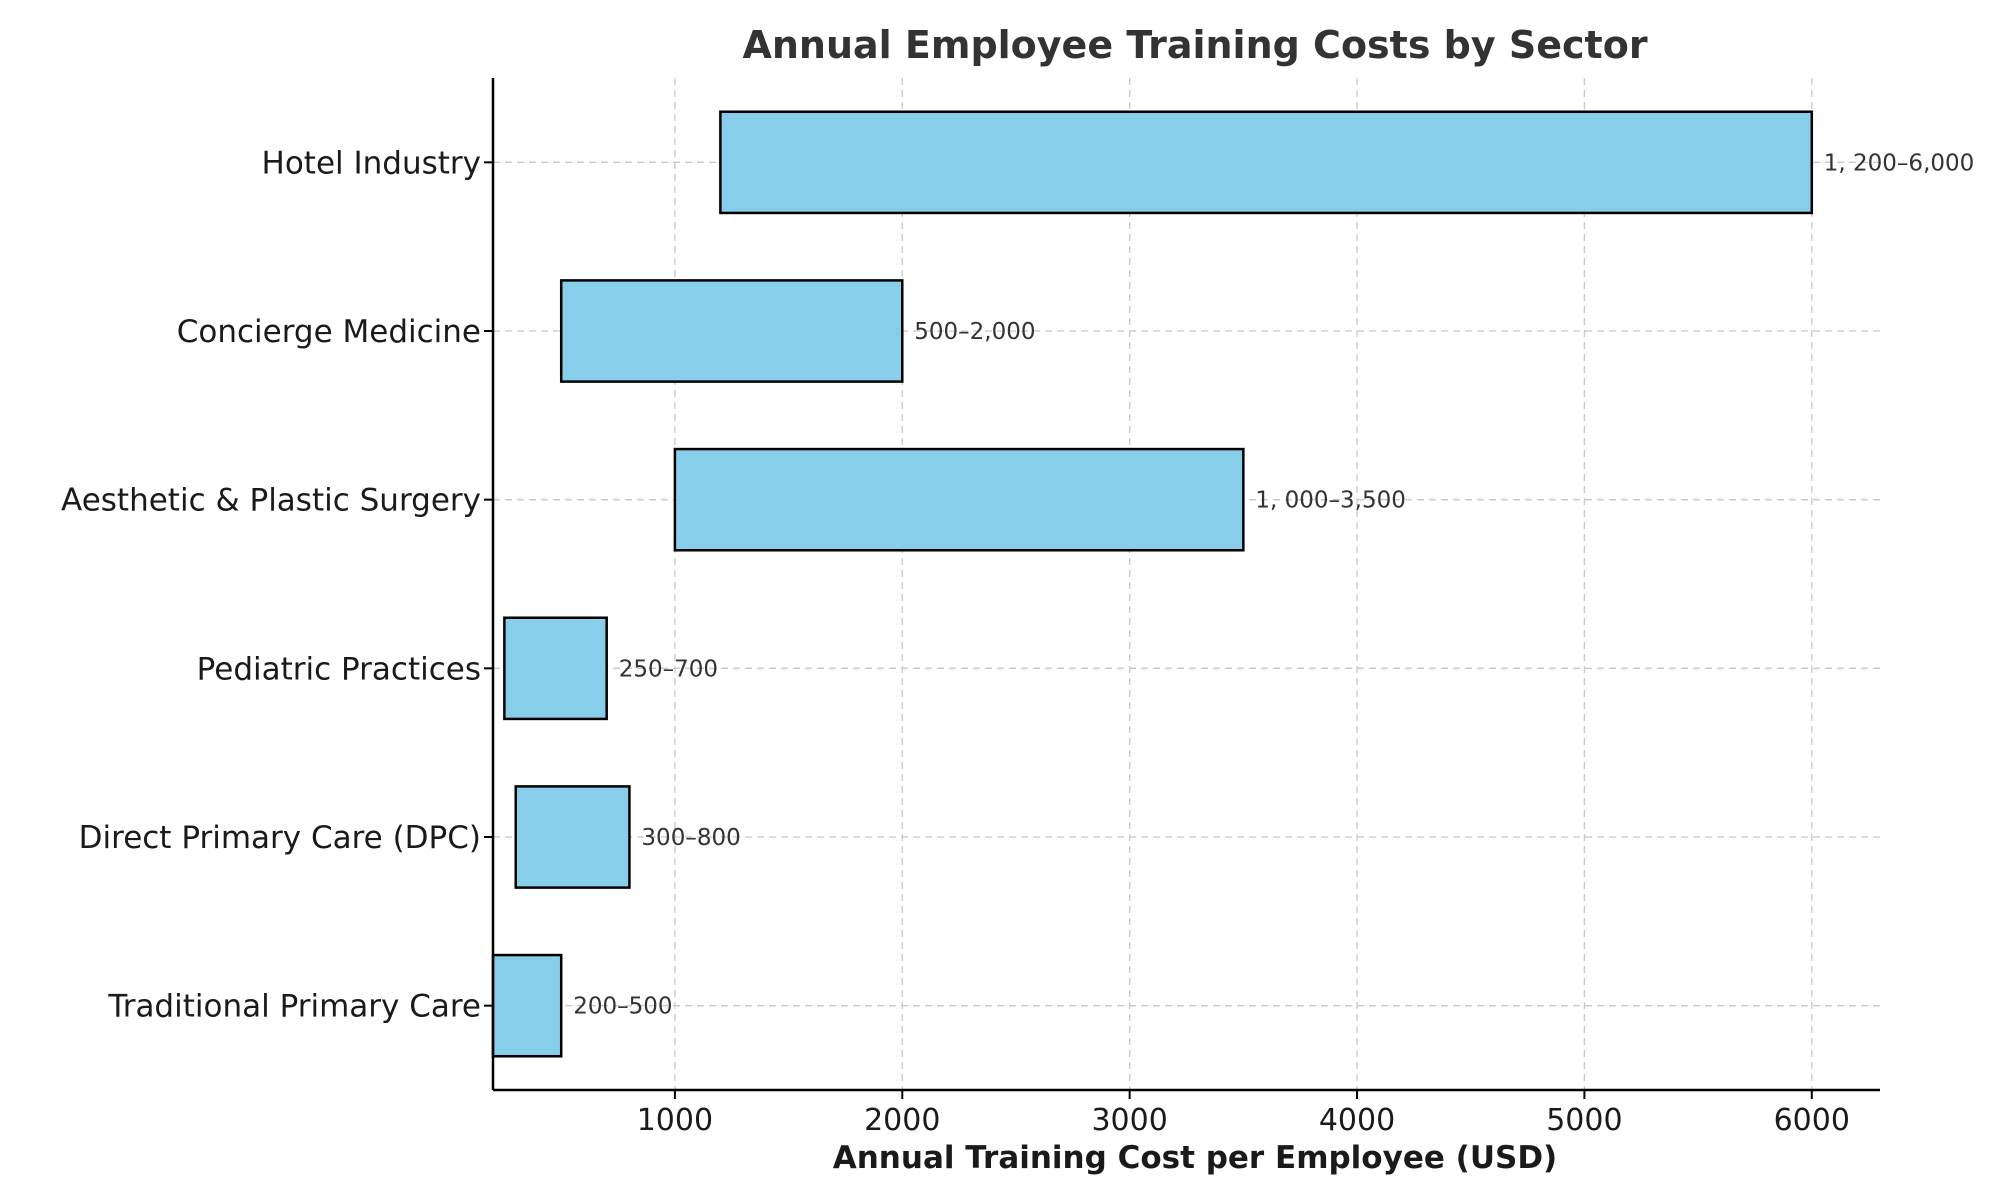  Describe the element at coordinates (1812, 1120) in the screenshot. I see `x-tick-label: 6000` at that location.